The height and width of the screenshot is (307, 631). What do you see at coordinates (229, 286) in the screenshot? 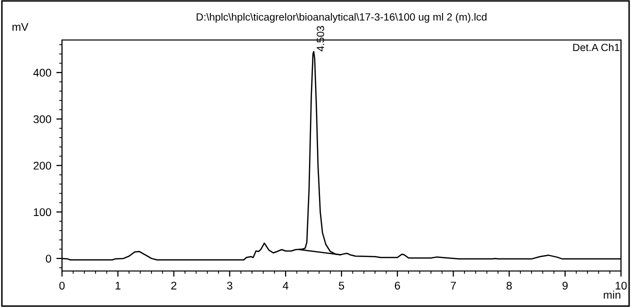
I see `x-tick-label: 3` at bounding box center [229, 286].